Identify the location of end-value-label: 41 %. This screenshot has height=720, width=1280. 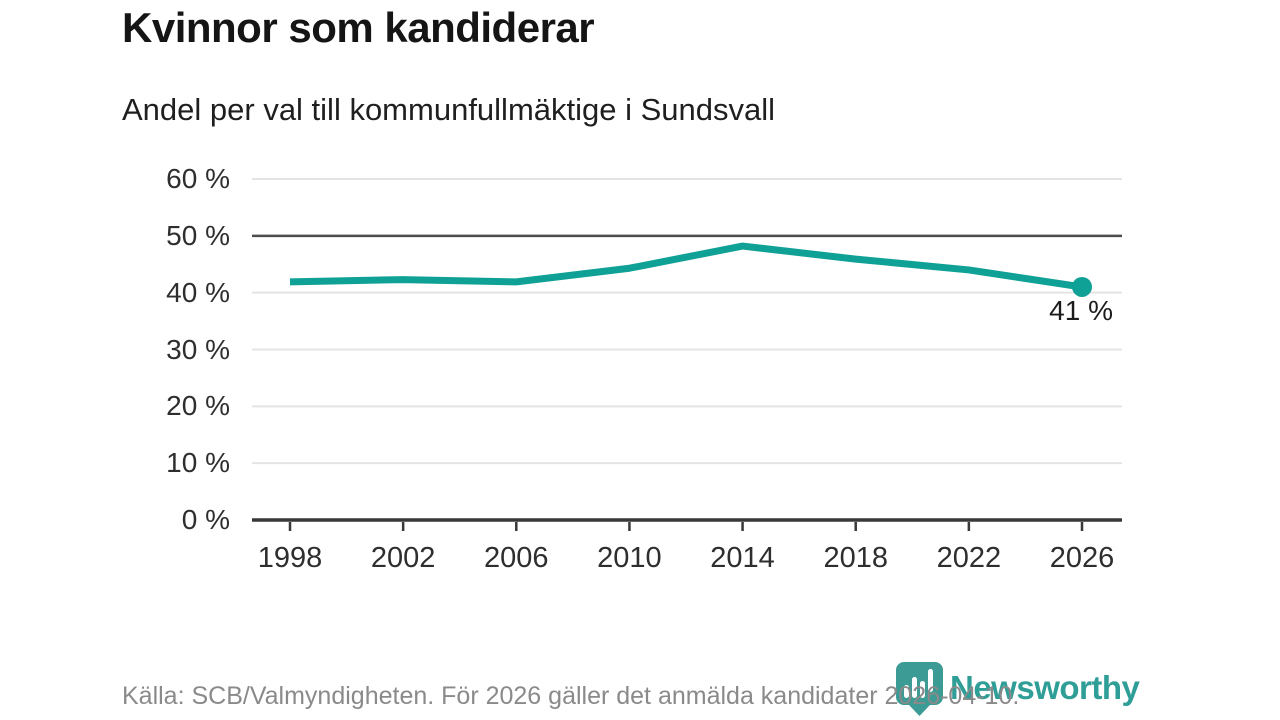
(1081, 310).